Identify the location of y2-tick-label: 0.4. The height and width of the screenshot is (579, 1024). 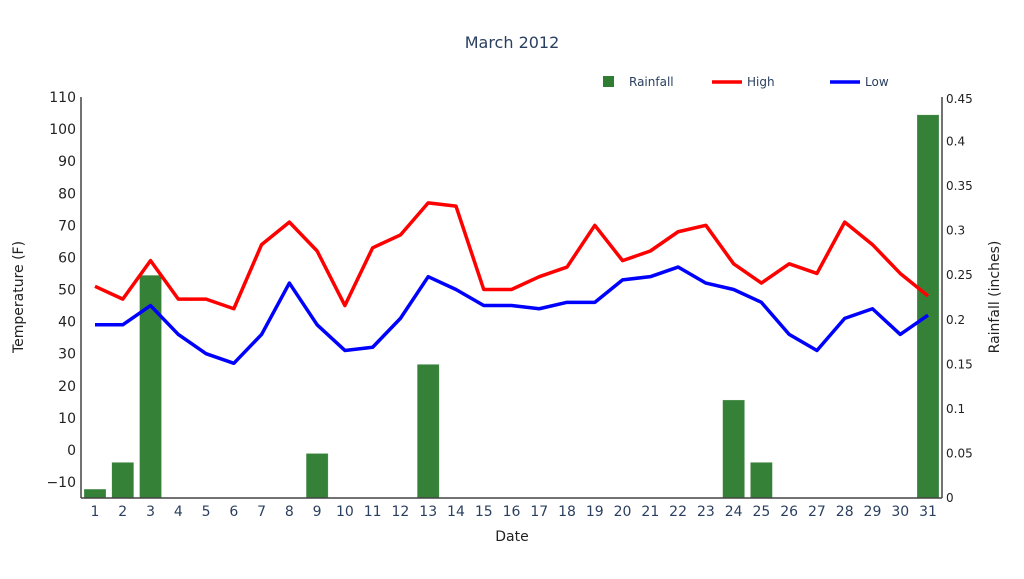
(955, 142).